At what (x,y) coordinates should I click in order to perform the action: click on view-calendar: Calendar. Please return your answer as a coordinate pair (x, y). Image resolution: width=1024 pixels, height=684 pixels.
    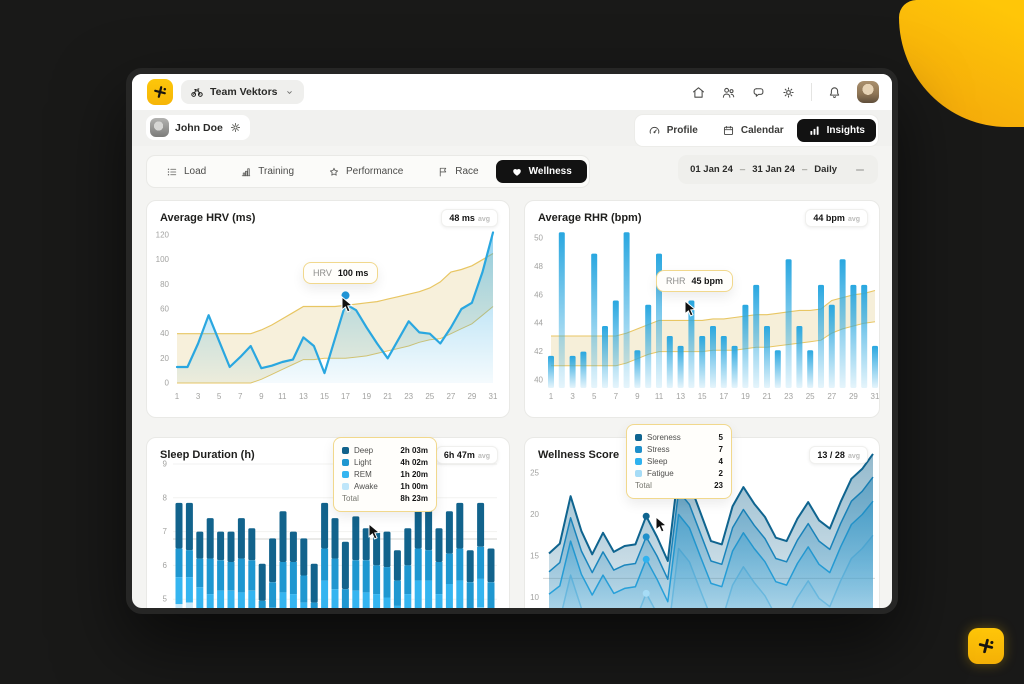
    Looking at the image, I should click on (753, 130).